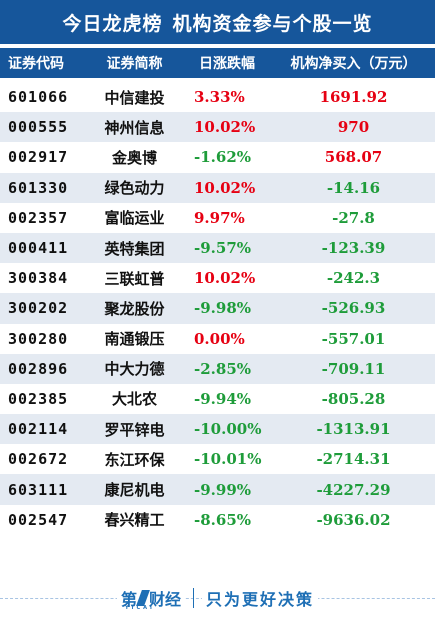  I want to click on cell-net-buy: -27.8, so click(353, 217).